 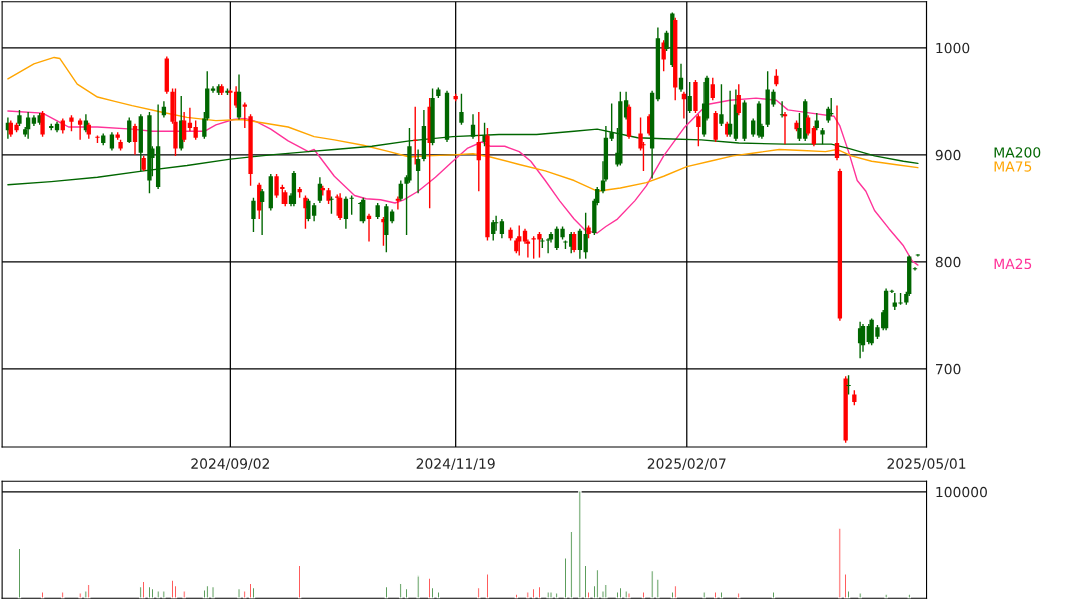 I want to click on x-tick-label: 2025/05/01, so click(x=926, y=464).